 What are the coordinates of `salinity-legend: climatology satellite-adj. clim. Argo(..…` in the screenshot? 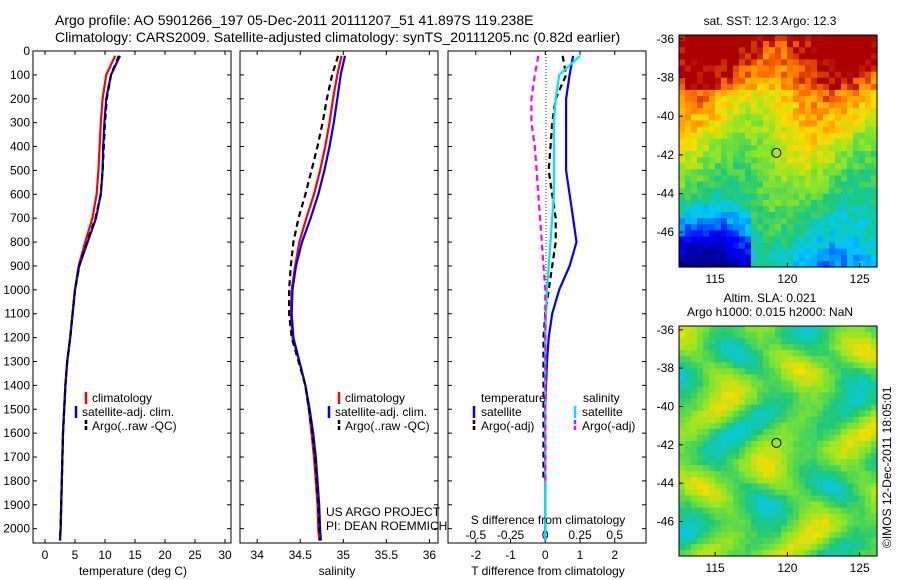 It's located at (378, 412).